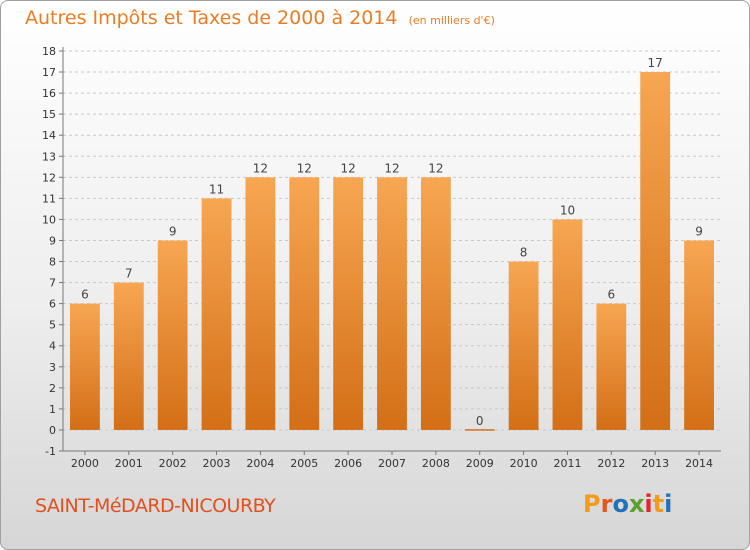 The height and width of the screenshot is (550, 750). What do you see at coordinates (49, 219) in the screenshot?
I see `y-tick-label: 10` at bounding box center [49, 219].